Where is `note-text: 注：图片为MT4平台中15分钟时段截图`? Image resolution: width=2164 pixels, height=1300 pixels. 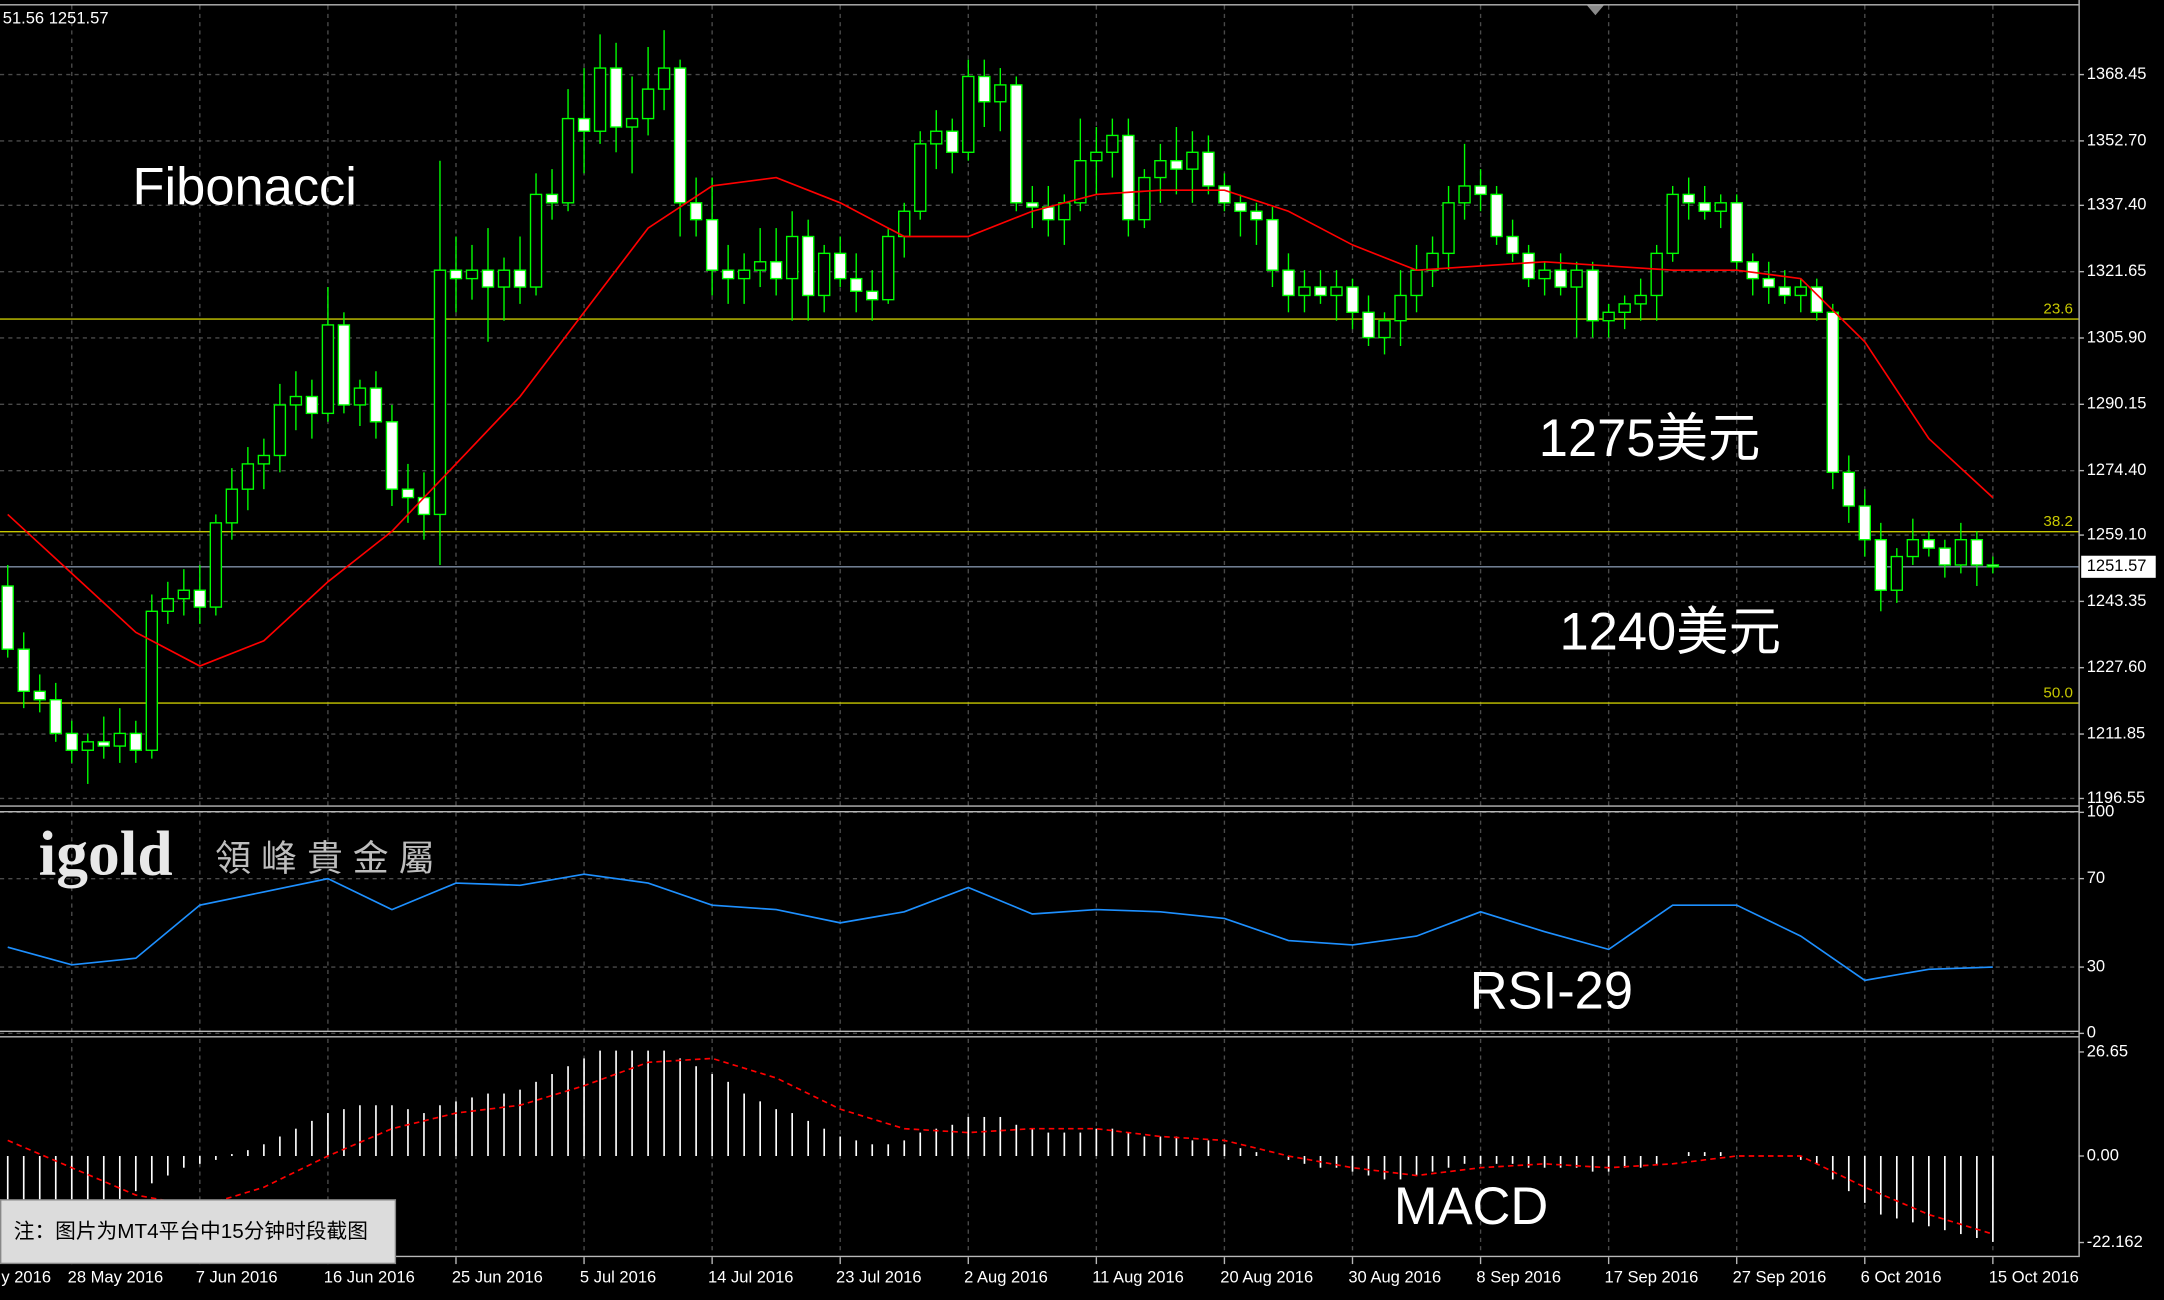
note-text: 注：图片为MT4平台中15分钟时段截图 is located at coordinates (191, 1231).